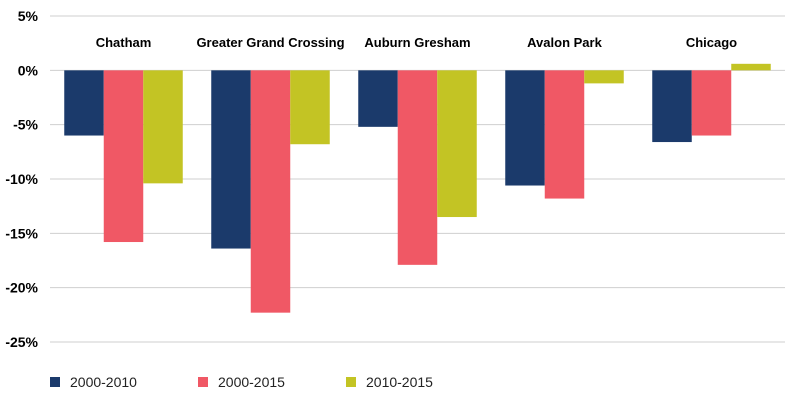  What do you see at coordinates (21, 342) in the screenshot?
I see `y-tick-label: -25%` at bounding box center [21, 342].